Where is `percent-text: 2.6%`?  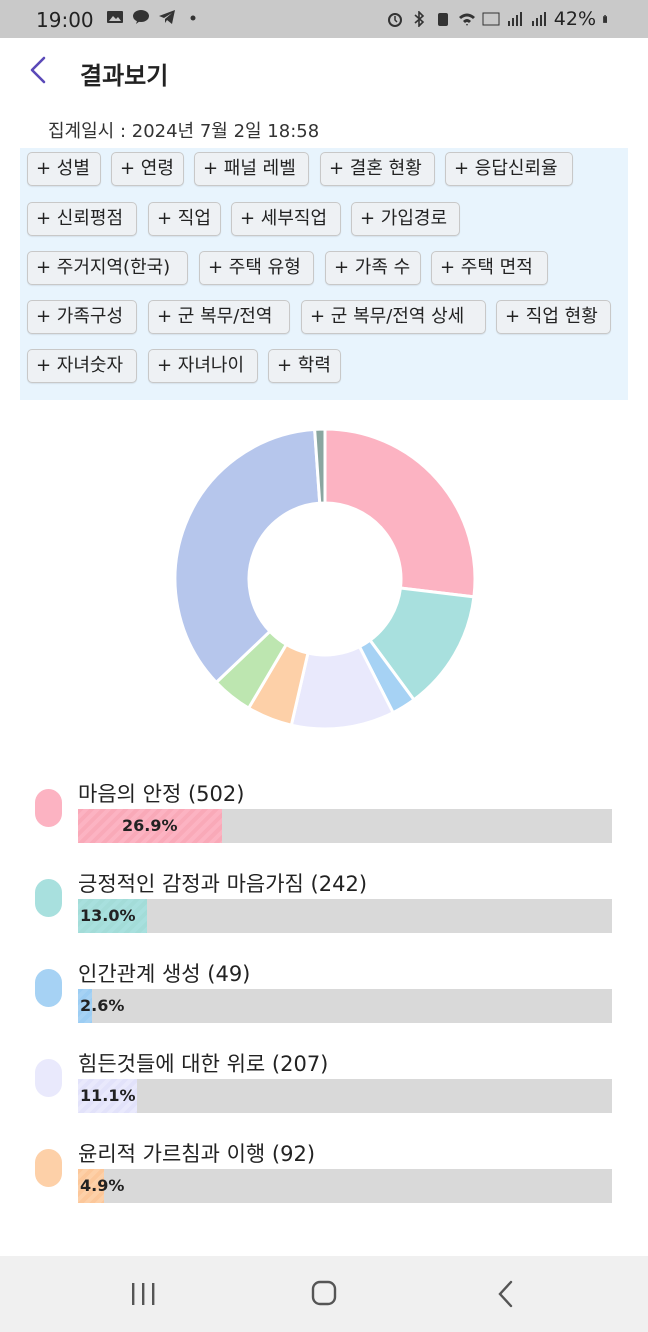
percent-text: 2.6% is located at coordinates (102, 1005).